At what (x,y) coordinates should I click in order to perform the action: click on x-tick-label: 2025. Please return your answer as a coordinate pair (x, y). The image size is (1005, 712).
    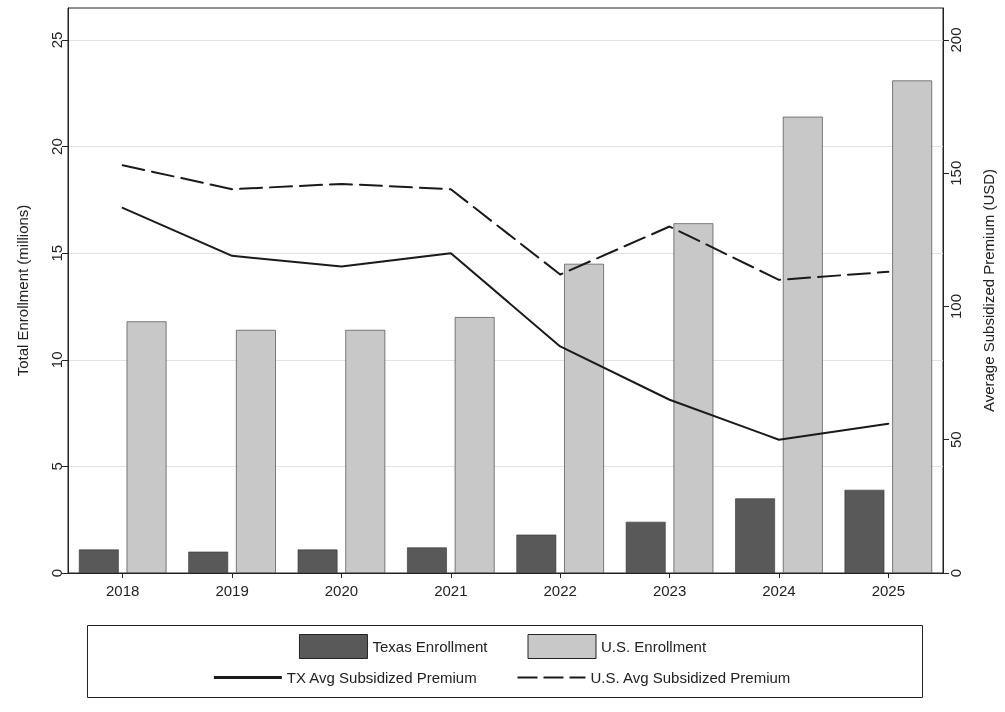
    Looking at the image, I should click on (888, 590).